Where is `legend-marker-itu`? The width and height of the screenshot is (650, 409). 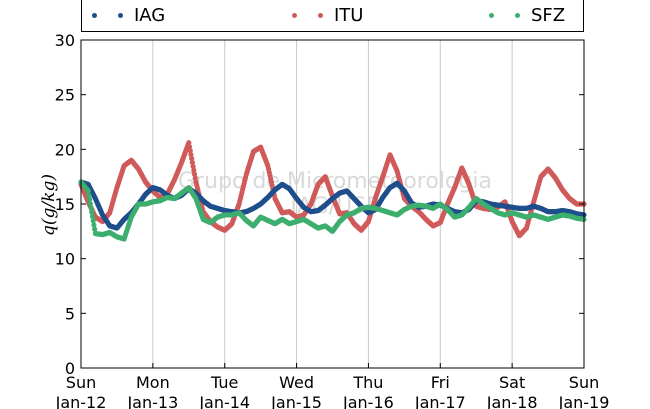 legend-marker-itu is located at coordinates (308, 15).